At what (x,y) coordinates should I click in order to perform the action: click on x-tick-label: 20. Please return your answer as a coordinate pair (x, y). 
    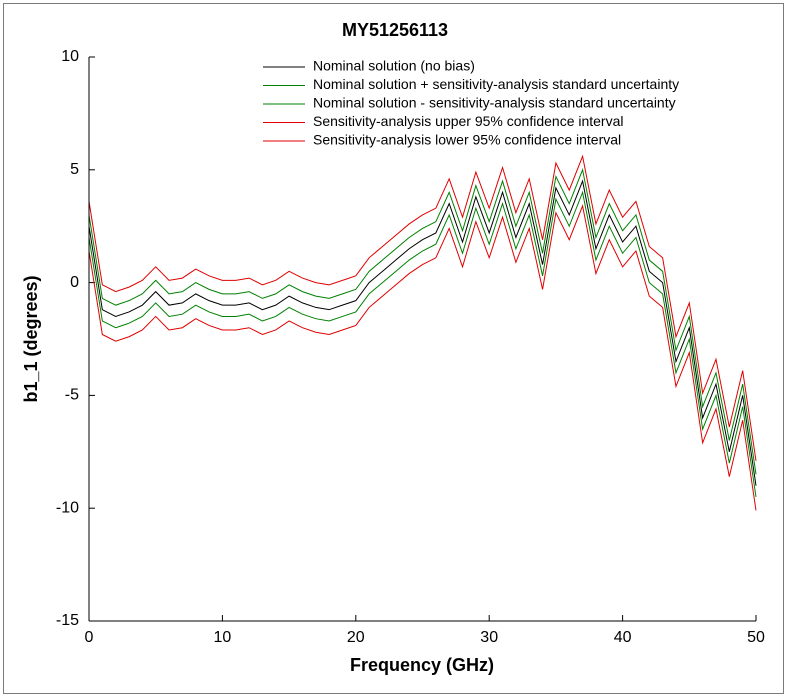
    Looking at the image, I should click on (356, 637).